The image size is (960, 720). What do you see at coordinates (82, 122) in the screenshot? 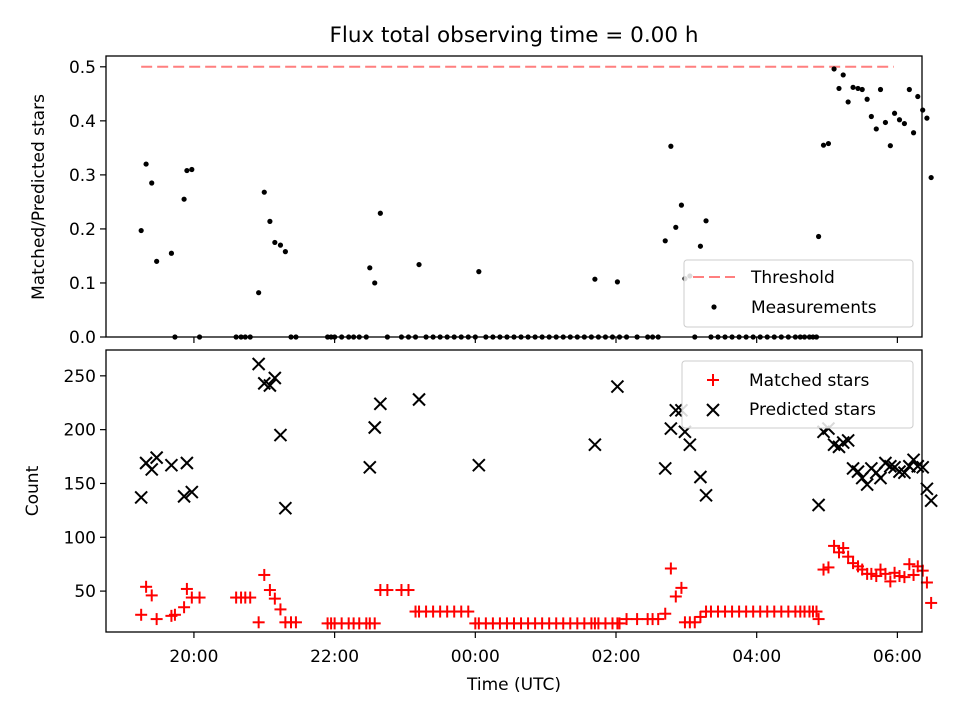
I see `top-y-tick-label: 0.4` at bounding box center [82, 122].